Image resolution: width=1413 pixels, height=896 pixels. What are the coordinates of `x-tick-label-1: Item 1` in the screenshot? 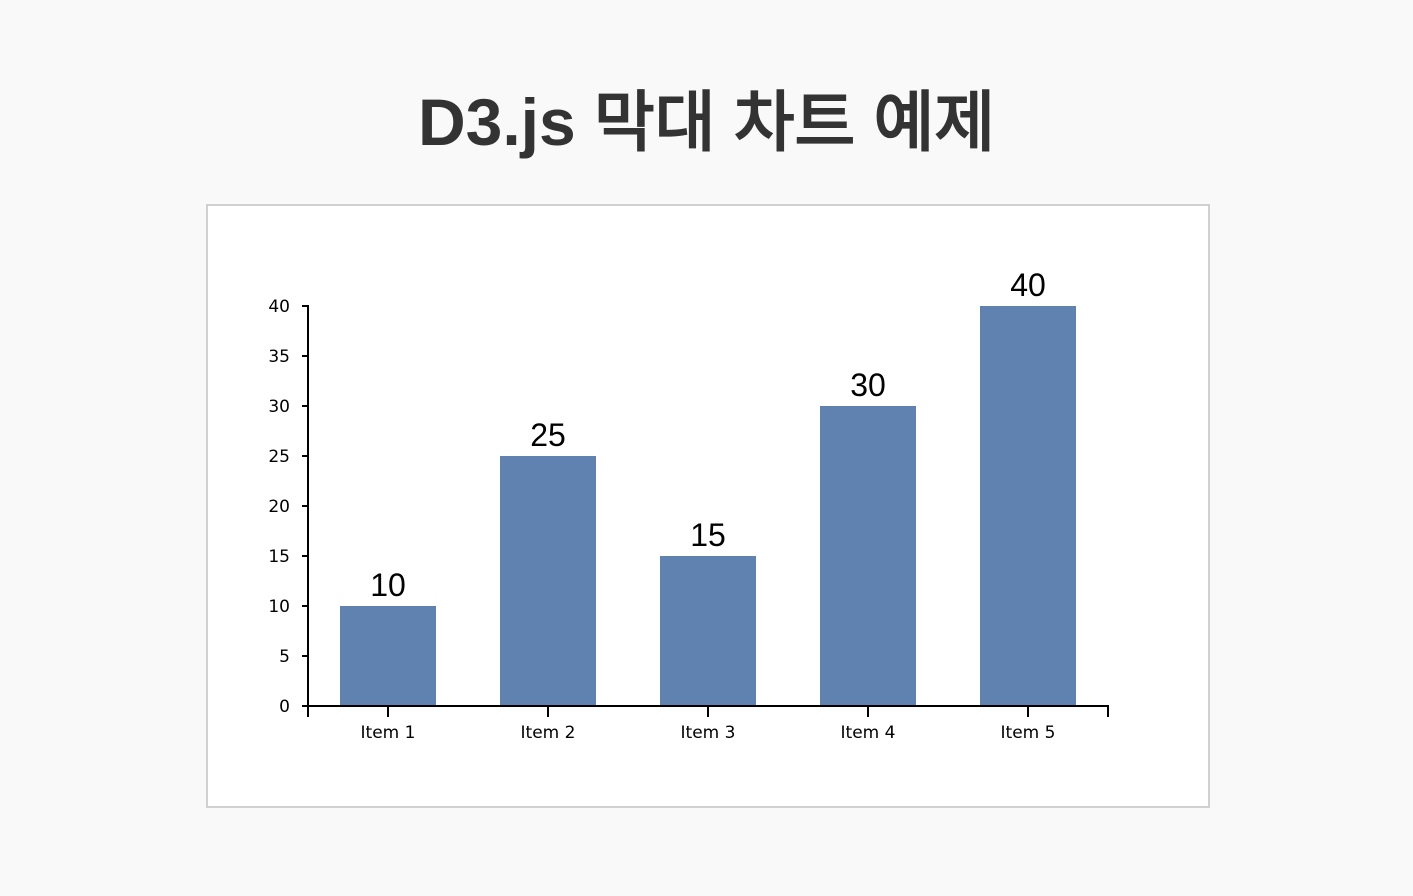 It's located at (388, 733).